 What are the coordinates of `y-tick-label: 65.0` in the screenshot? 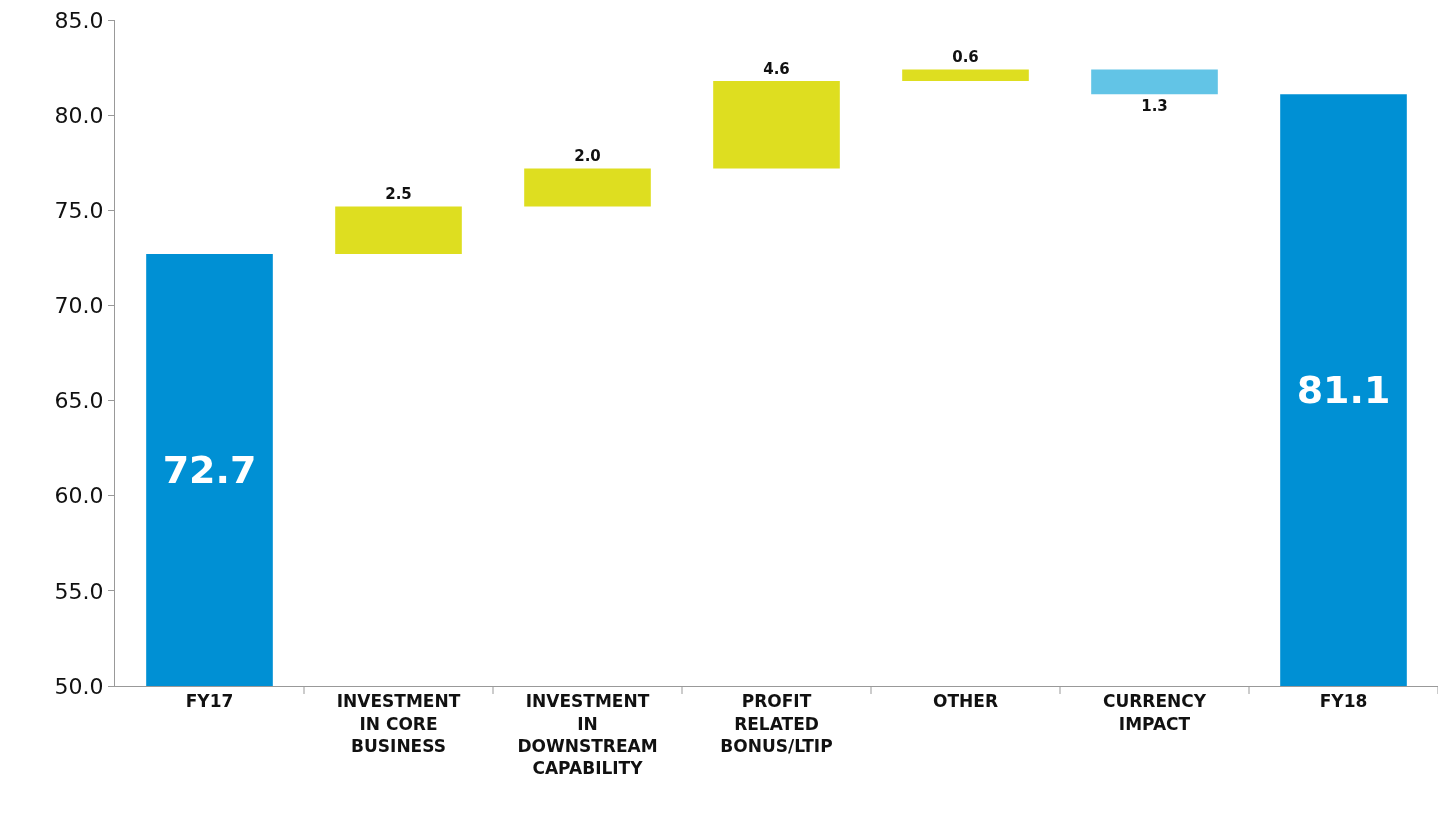 It's located at (79, 401).